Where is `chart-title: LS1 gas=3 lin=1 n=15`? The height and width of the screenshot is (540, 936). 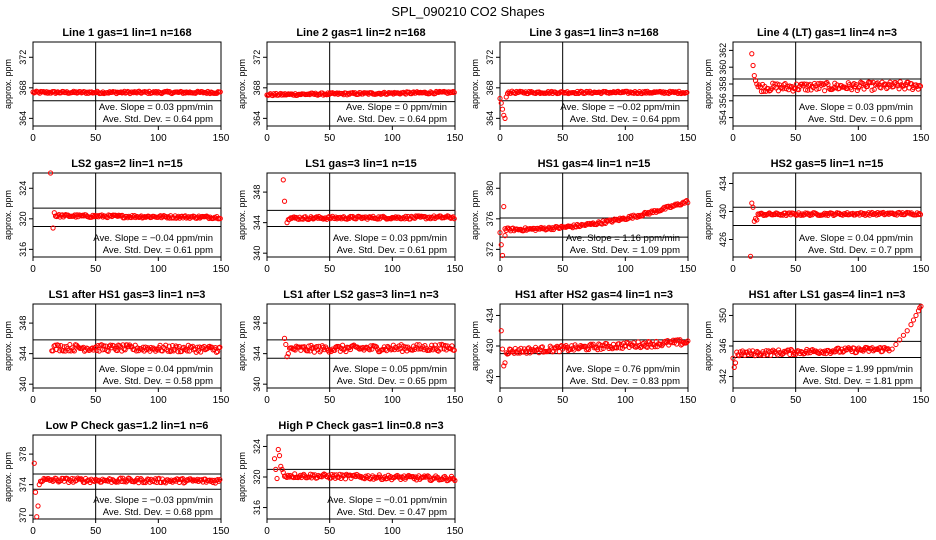
chart-title: LS1 gas=3 lin=1 n=15 is located at coordinates (361, 164).